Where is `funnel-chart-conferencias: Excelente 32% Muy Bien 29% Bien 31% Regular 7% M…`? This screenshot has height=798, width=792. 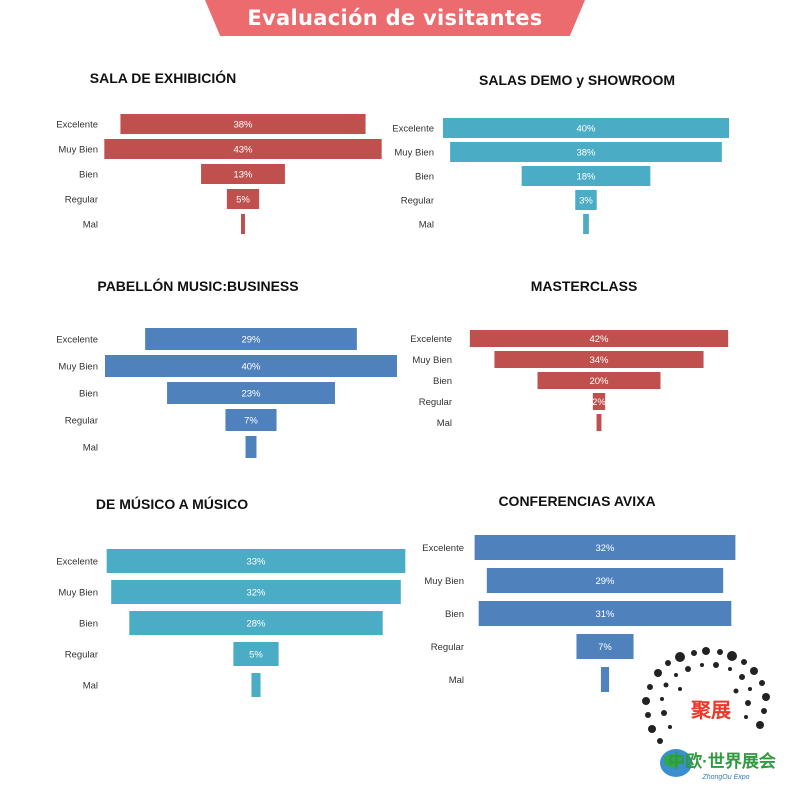
funnel-chart-conferencias: Excelente 32% Muy Bien 29% Bien 31% Regular 7% M… is located at coordinates (579, 613).